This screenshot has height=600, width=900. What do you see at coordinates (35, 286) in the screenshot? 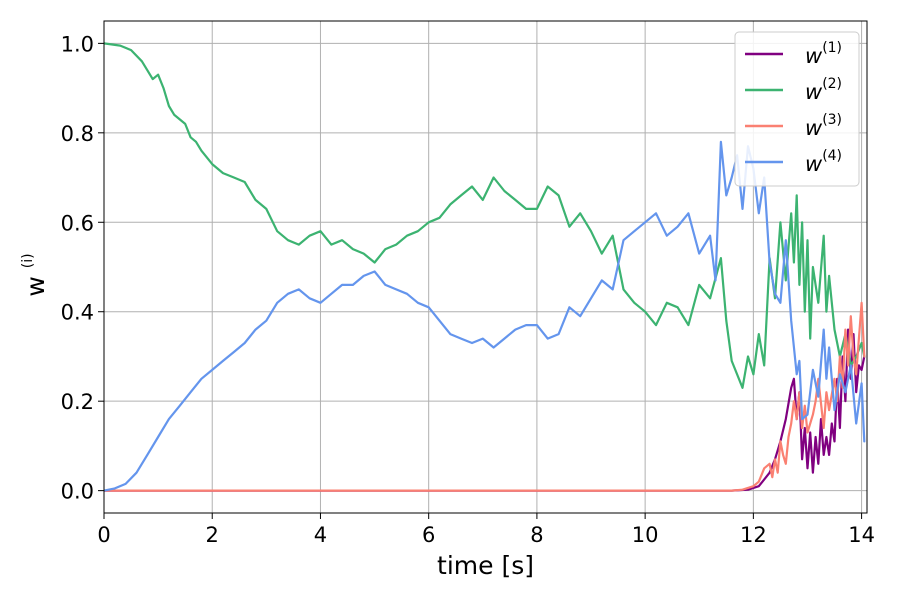
I see `y-axis-title-base: w` at bounding box center [35, 286].